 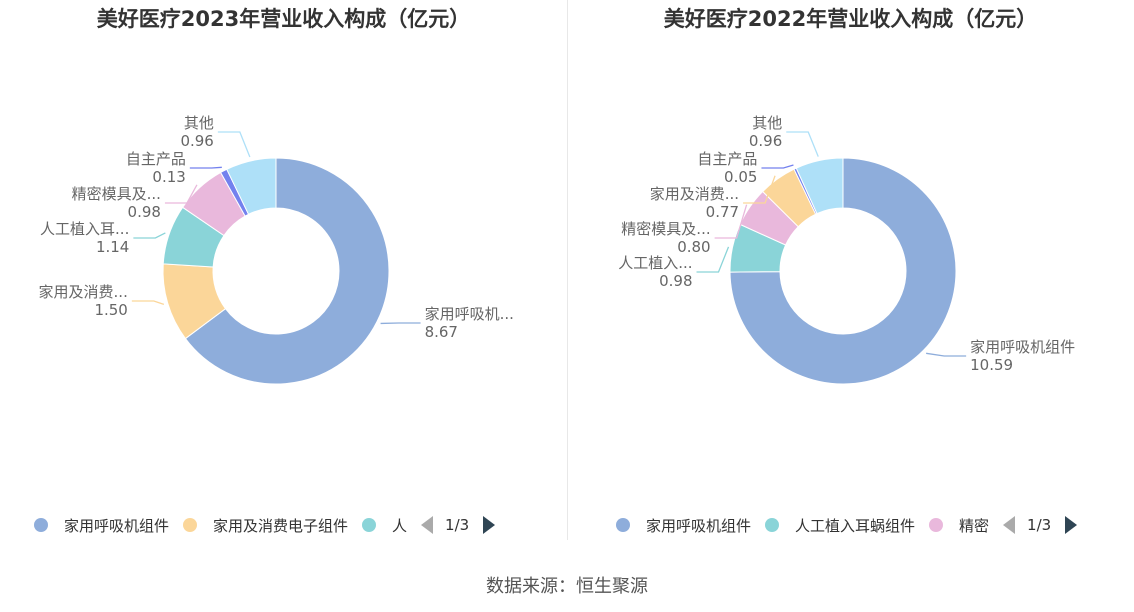 What do you see at coordinates (1022, 347) in the screenshot?
I see `slice-label: 家用呼吸机组件` at bounding box center [1022, 347].